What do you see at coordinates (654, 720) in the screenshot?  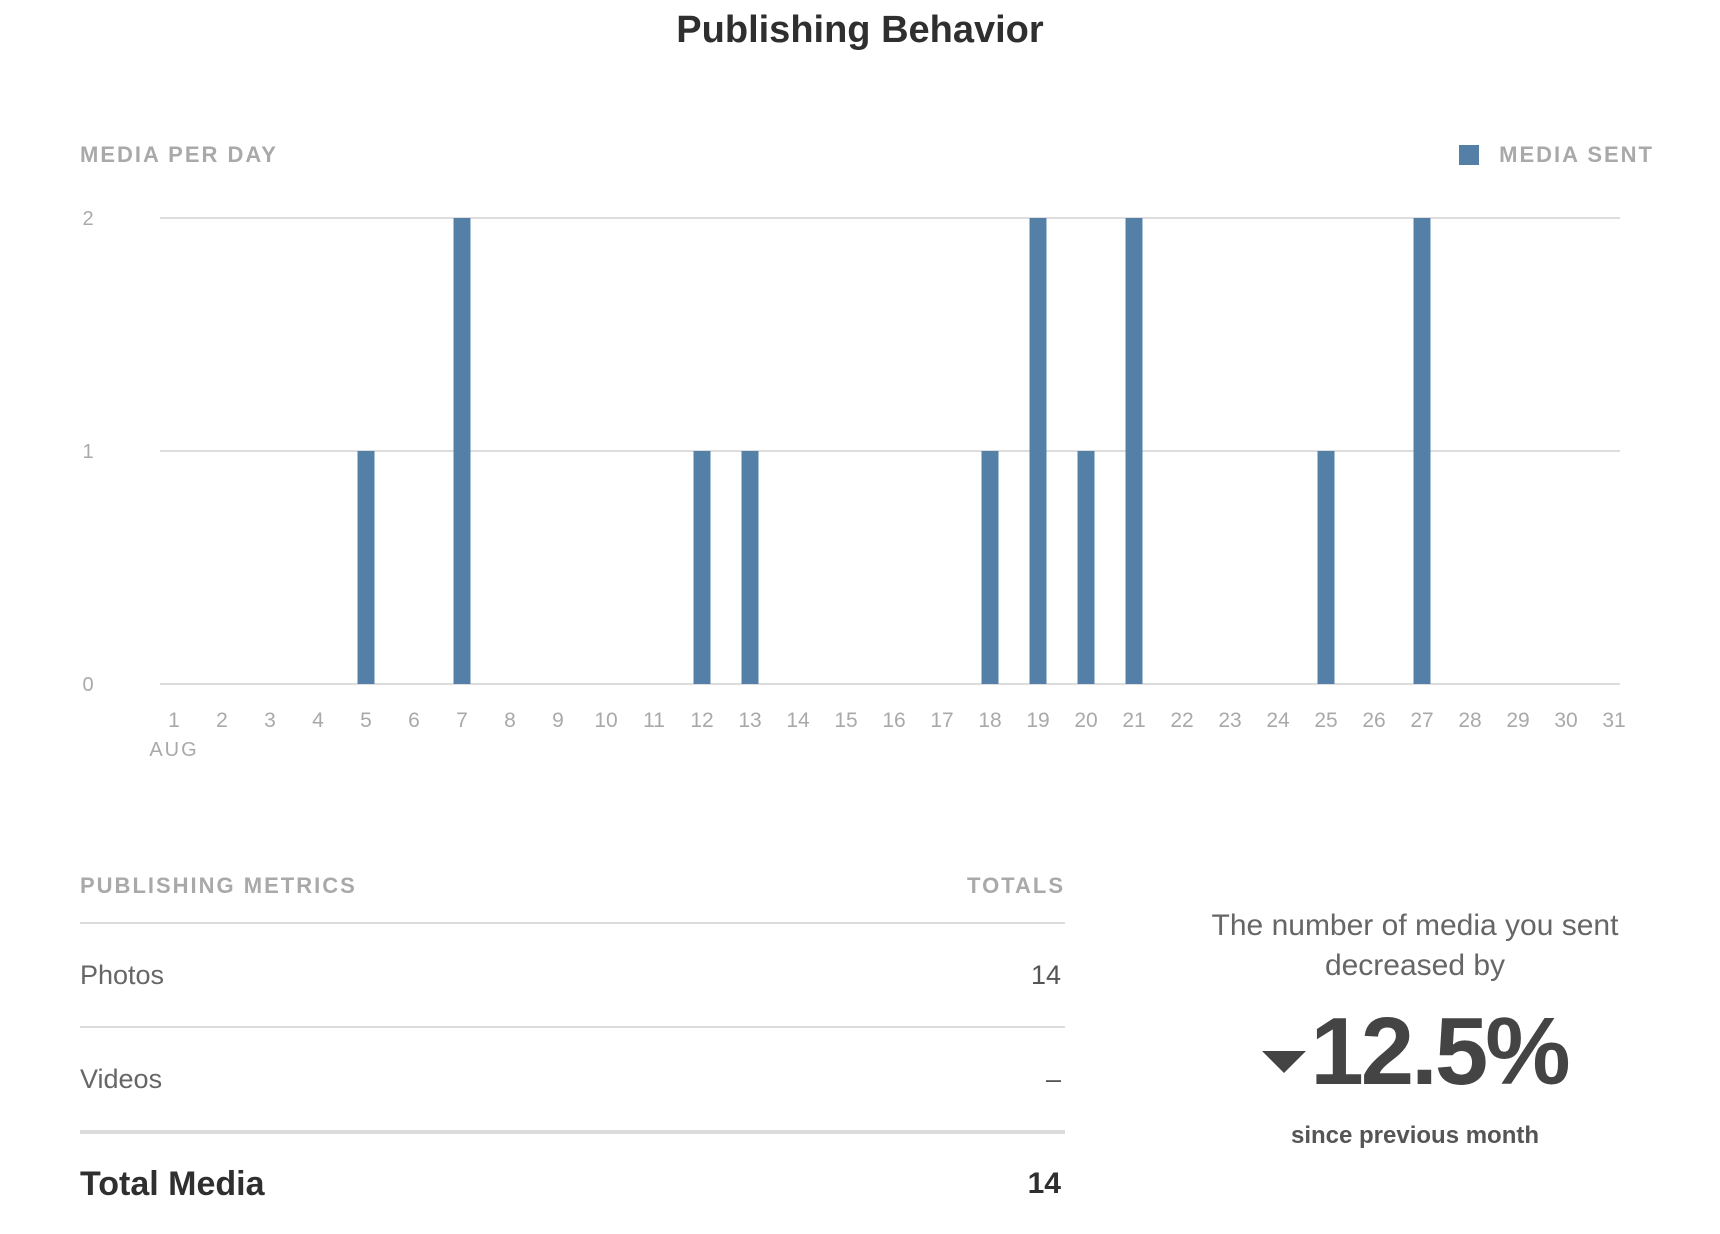 I see `x-tick-label: 11` at bounding box center [654, 720].